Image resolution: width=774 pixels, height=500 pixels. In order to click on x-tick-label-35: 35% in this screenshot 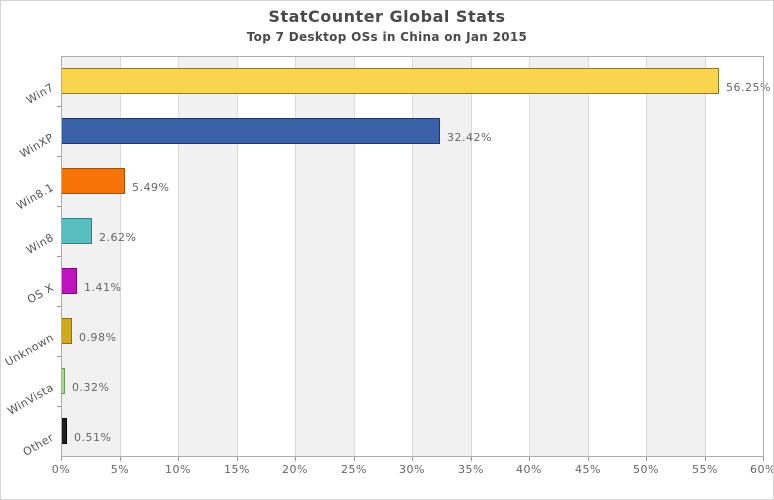, I will do `click(471, 469)`.